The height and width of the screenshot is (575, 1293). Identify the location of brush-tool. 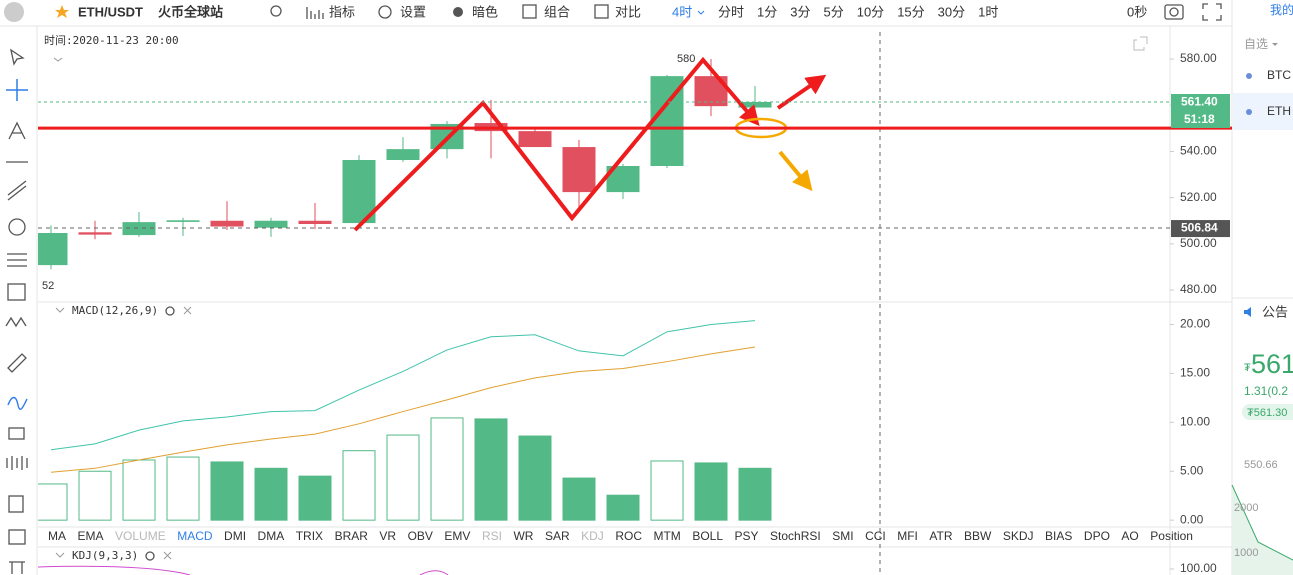
(17, 403).